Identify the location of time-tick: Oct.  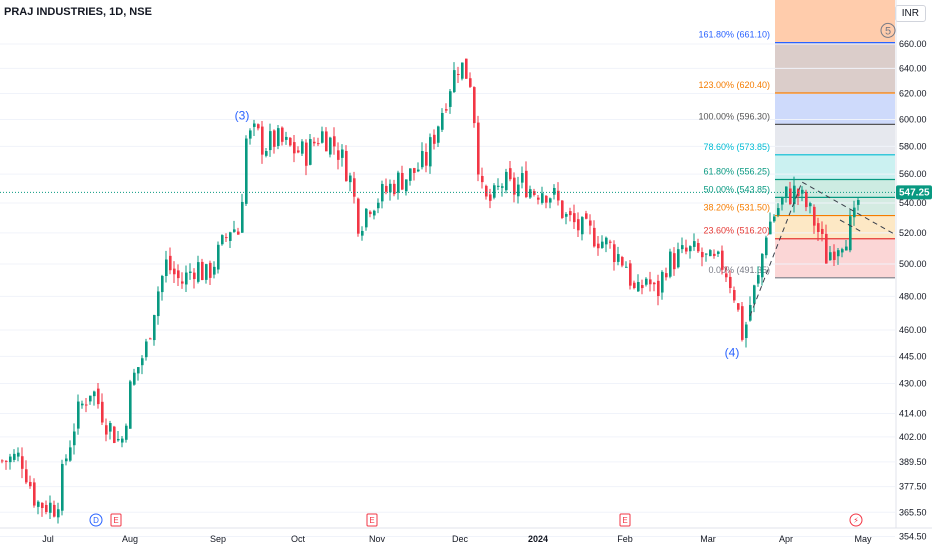
(298, 539).